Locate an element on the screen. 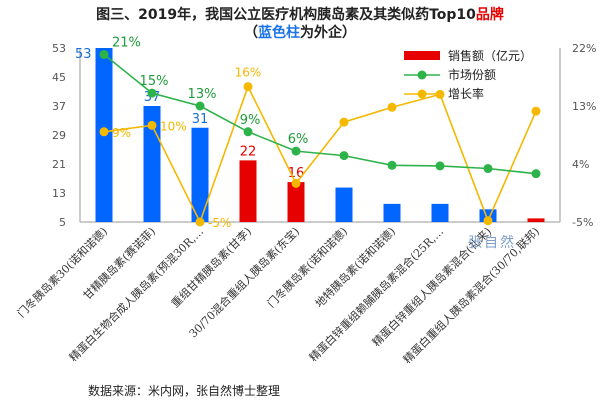 The width and height of the screenshot is (600, 402). bar-value-label: 53 is located at coordinates (83, 54).